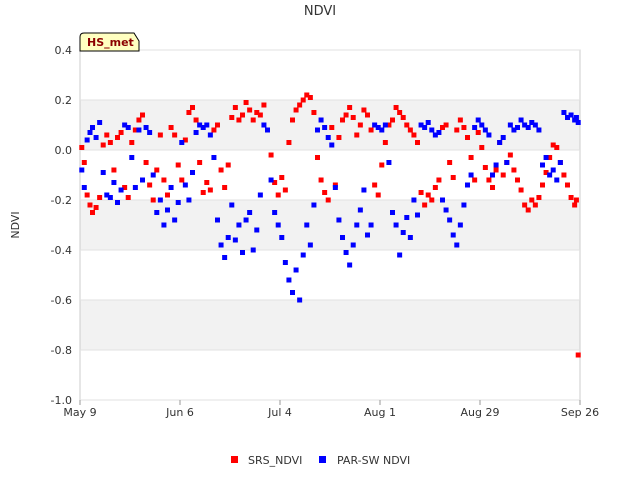 This screenshot has height=480, width=640. Describe the element at coordinates (380, 412) in the screenshot. I see `x-tick-label: Aug 1` at that location.